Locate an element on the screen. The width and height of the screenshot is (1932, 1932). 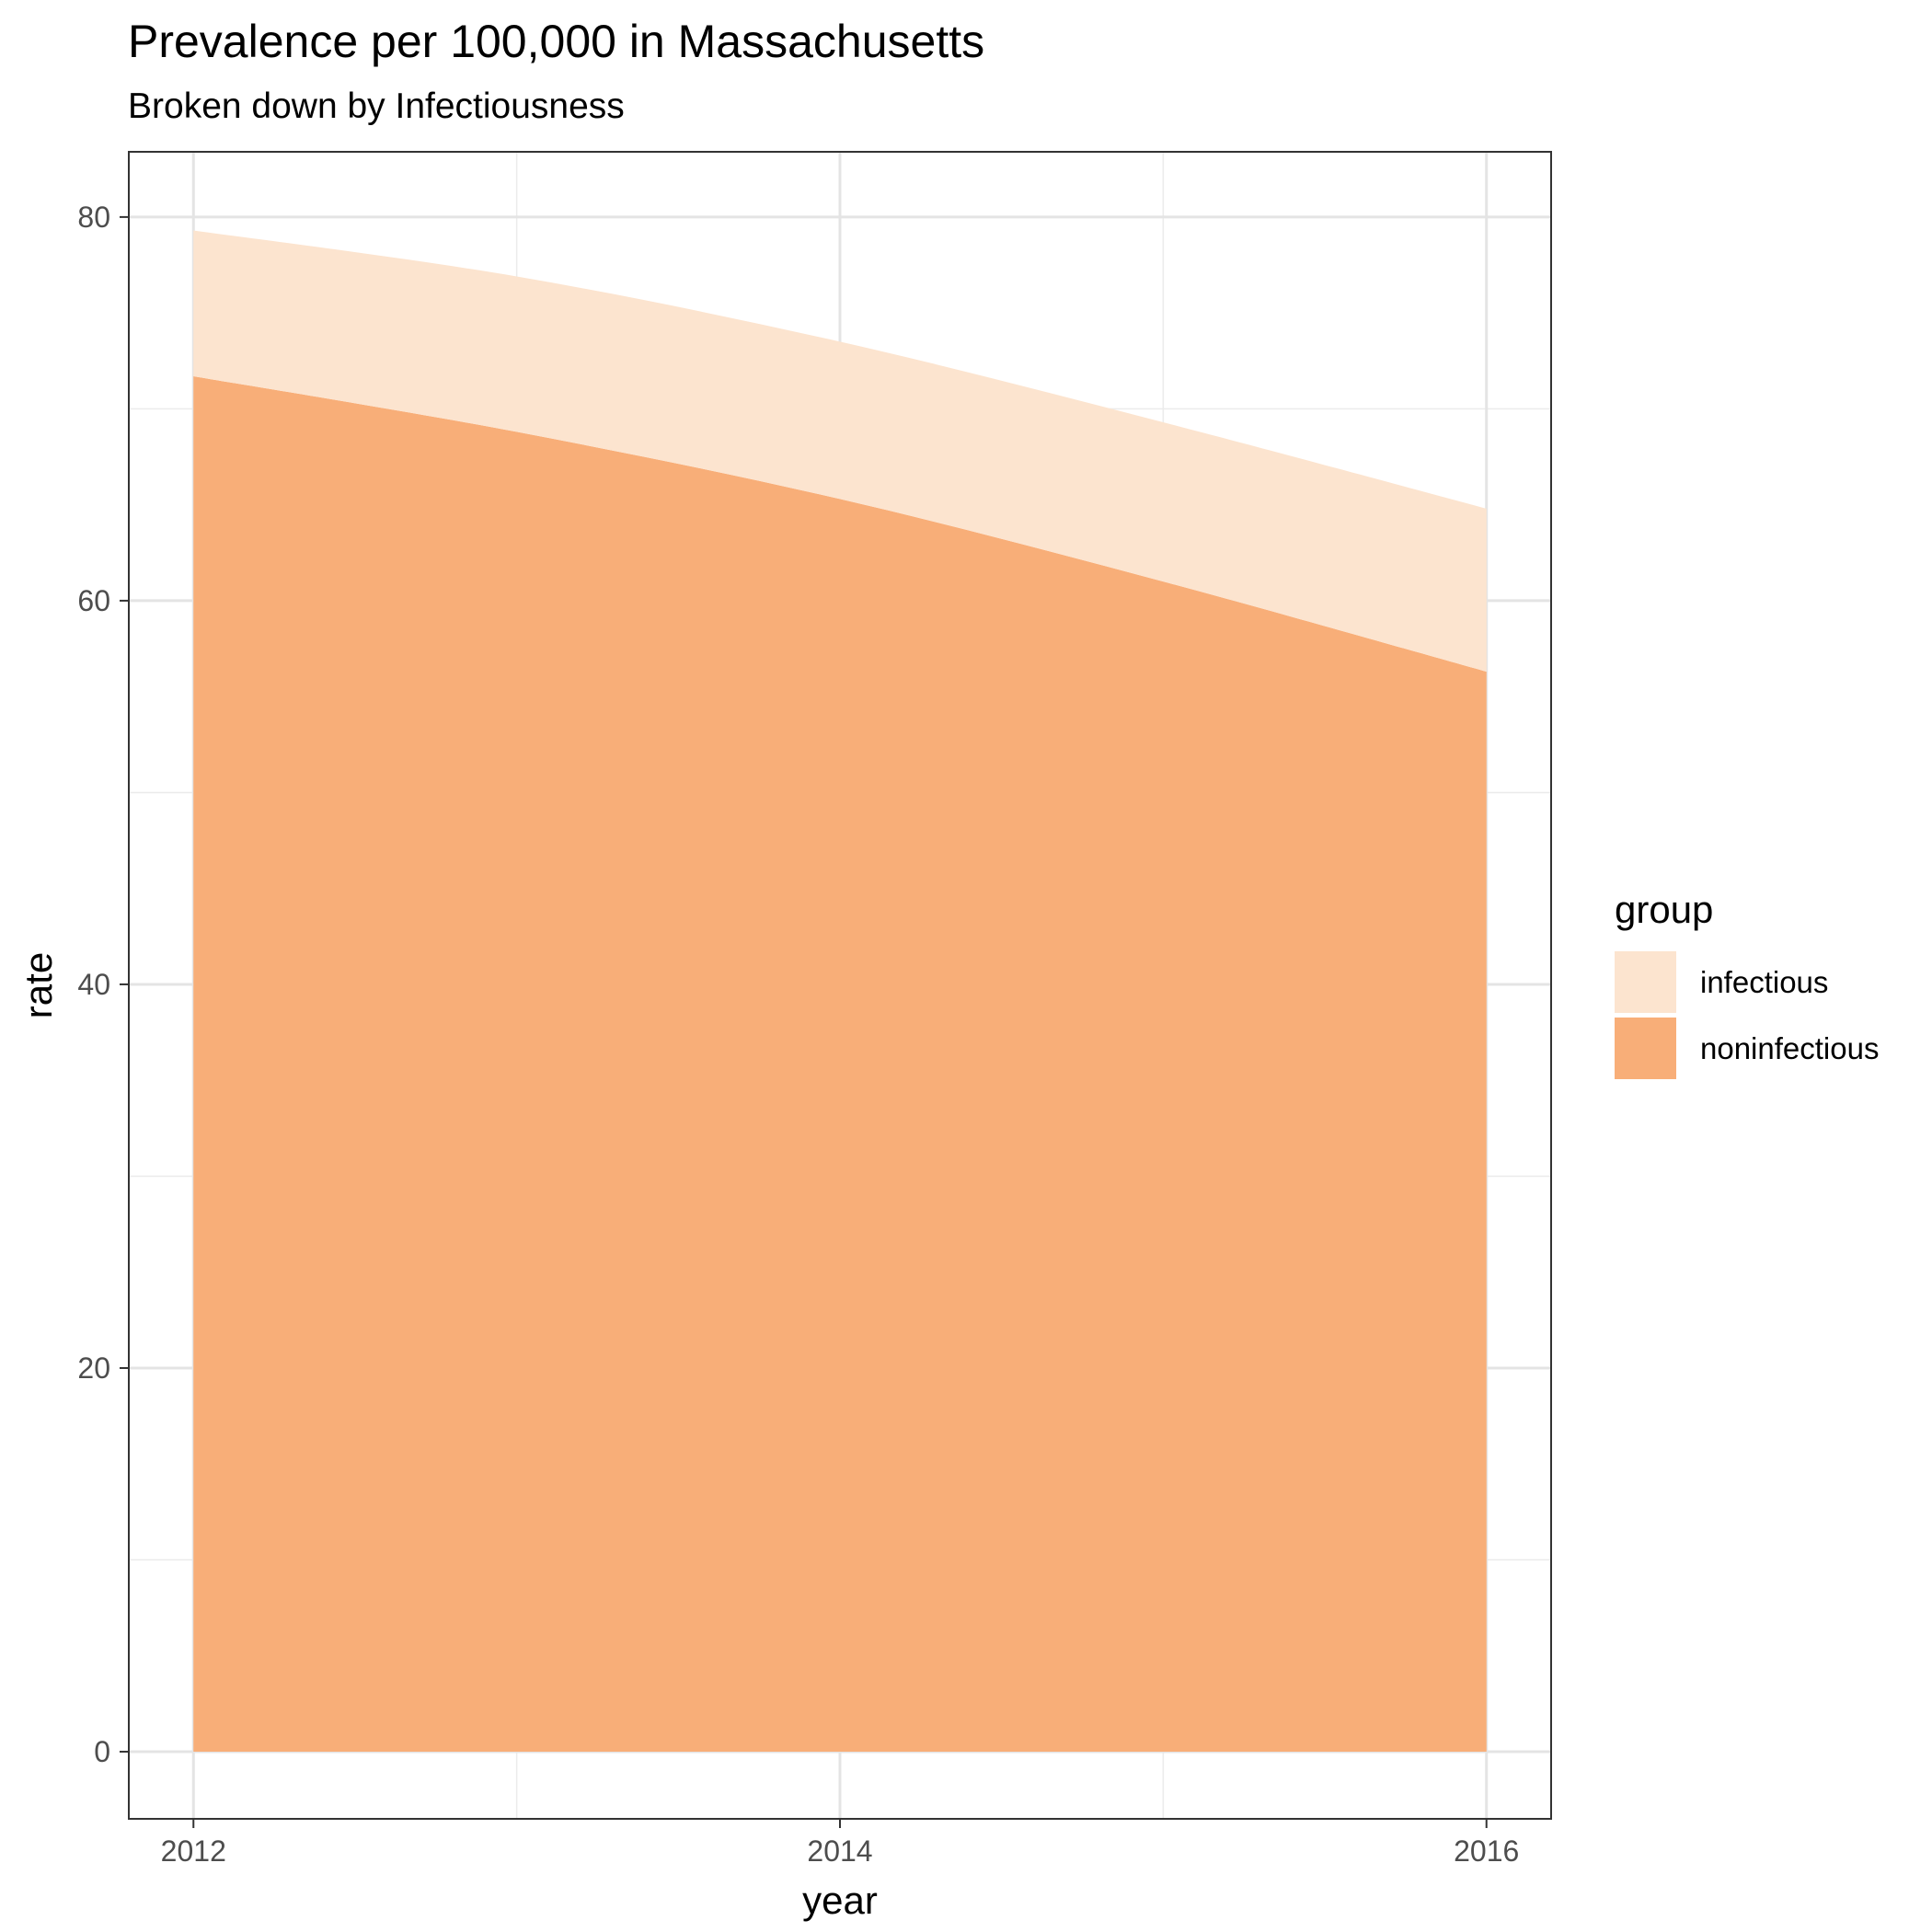
x-tick-label: 2016 is located at coordinates (1486, 1851).